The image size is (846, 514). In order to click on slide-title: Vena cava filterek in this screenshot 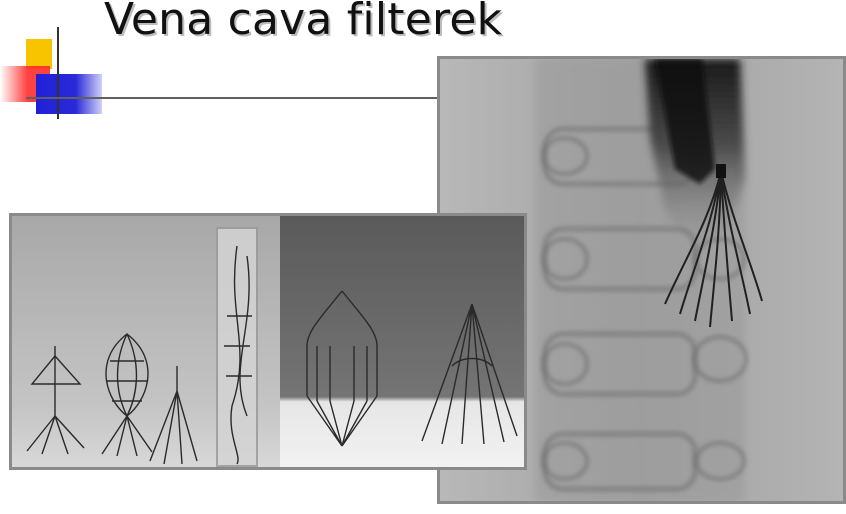, I will do `click(303, 22)`.